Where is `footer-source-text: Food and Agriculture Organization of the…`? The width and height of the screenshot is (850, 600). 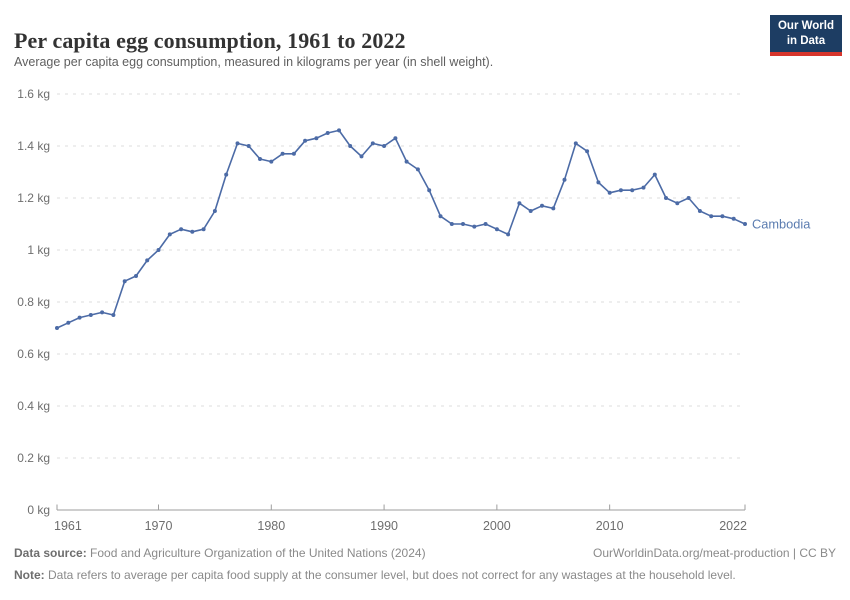 footer-source-text: Food and Agriculture Organization of the… is located at coordinates (256, 553).